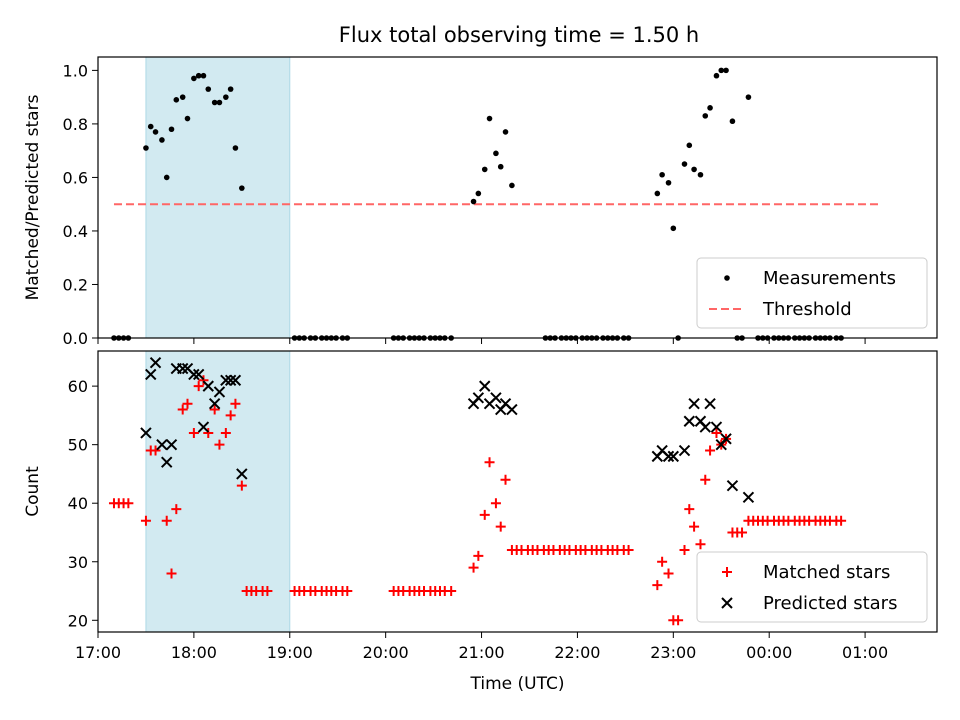 The width and height of the screenshot is (960, 720). I want to click on x-tick-label: 00:00, so click(769, 652).